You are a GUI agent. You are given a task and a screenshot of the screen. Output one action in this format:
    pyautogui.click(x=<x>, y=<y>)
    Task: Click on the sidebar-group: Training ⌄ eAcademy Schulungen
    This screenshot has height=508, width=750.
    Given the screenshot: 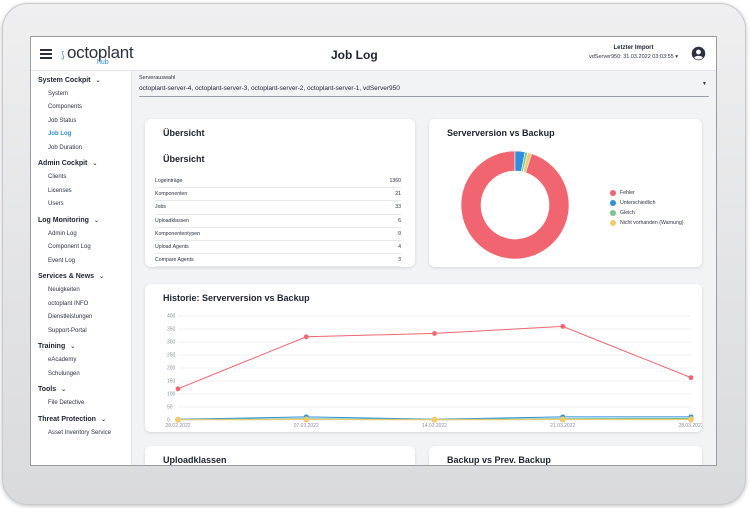 What is the action you would take?
    pyautogui.click(x=81, y=360)
    